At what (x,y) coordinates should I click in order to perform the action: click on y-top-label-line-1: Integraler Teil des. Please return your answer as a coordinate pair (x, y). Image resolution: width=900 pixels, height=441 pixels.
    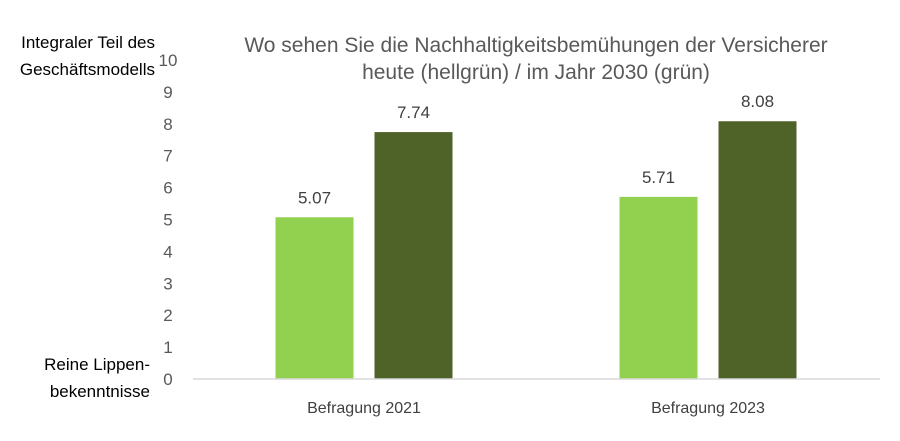
    Looking at the image, I should click on (88, 42).